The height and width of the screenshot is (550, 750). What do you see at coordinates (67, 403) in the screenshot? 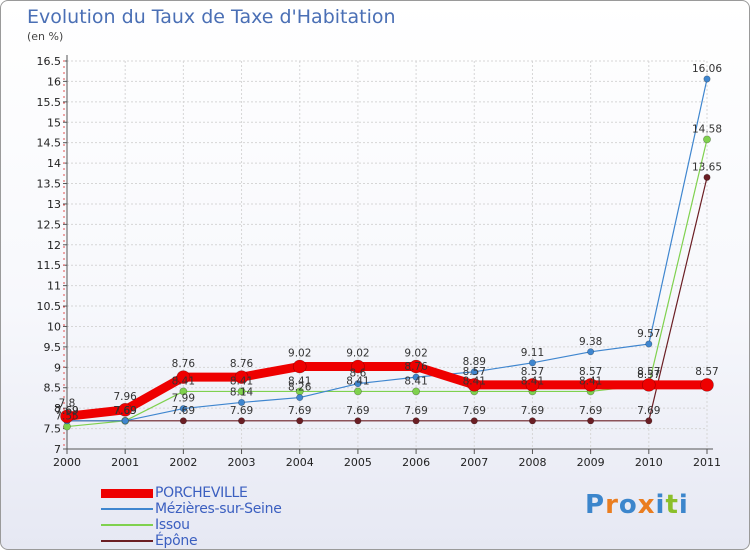
I see `data-label-porcheville: 7.8` at bounding box center [67, 403].